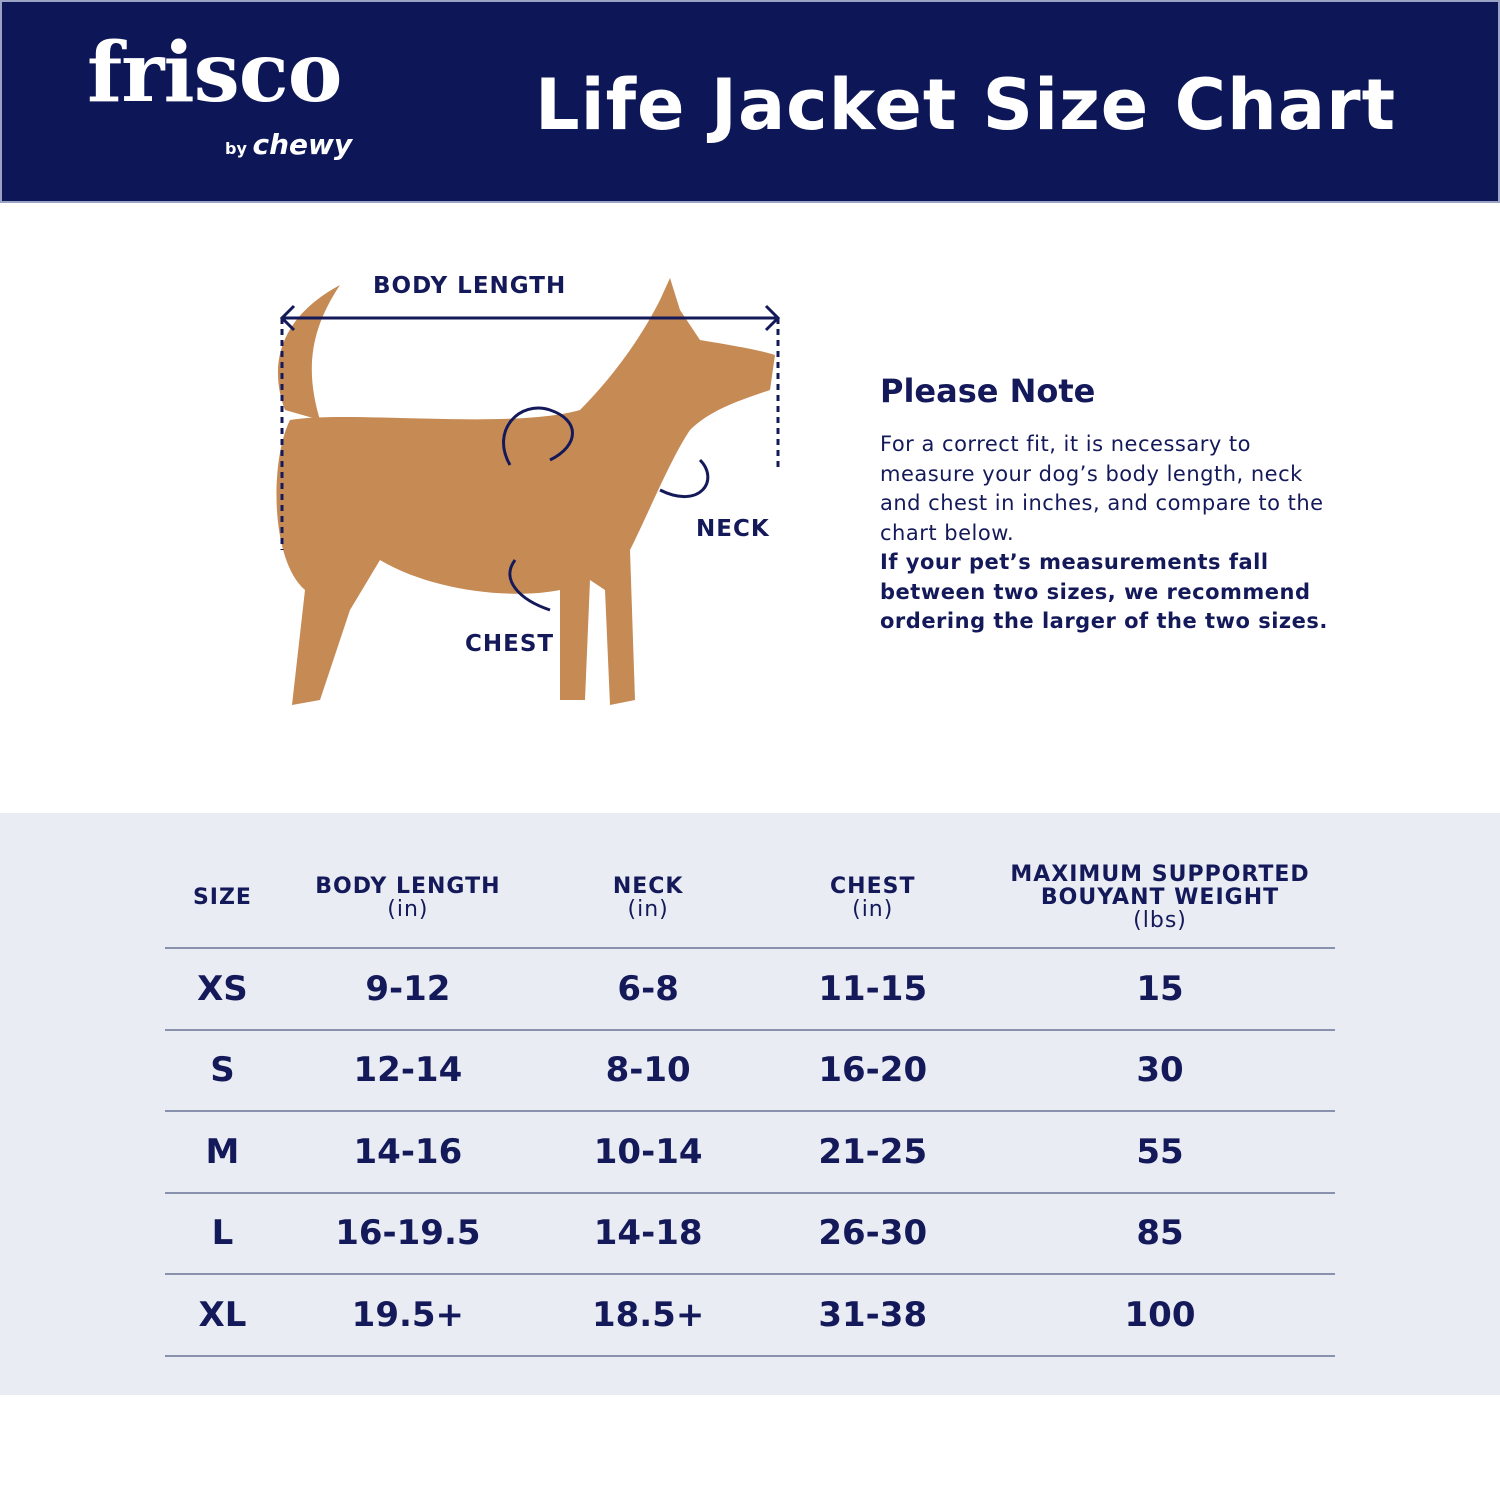  Describe the element at coordinates (648, 886) in the screenshot. I see `header-label: NECK` at that location.